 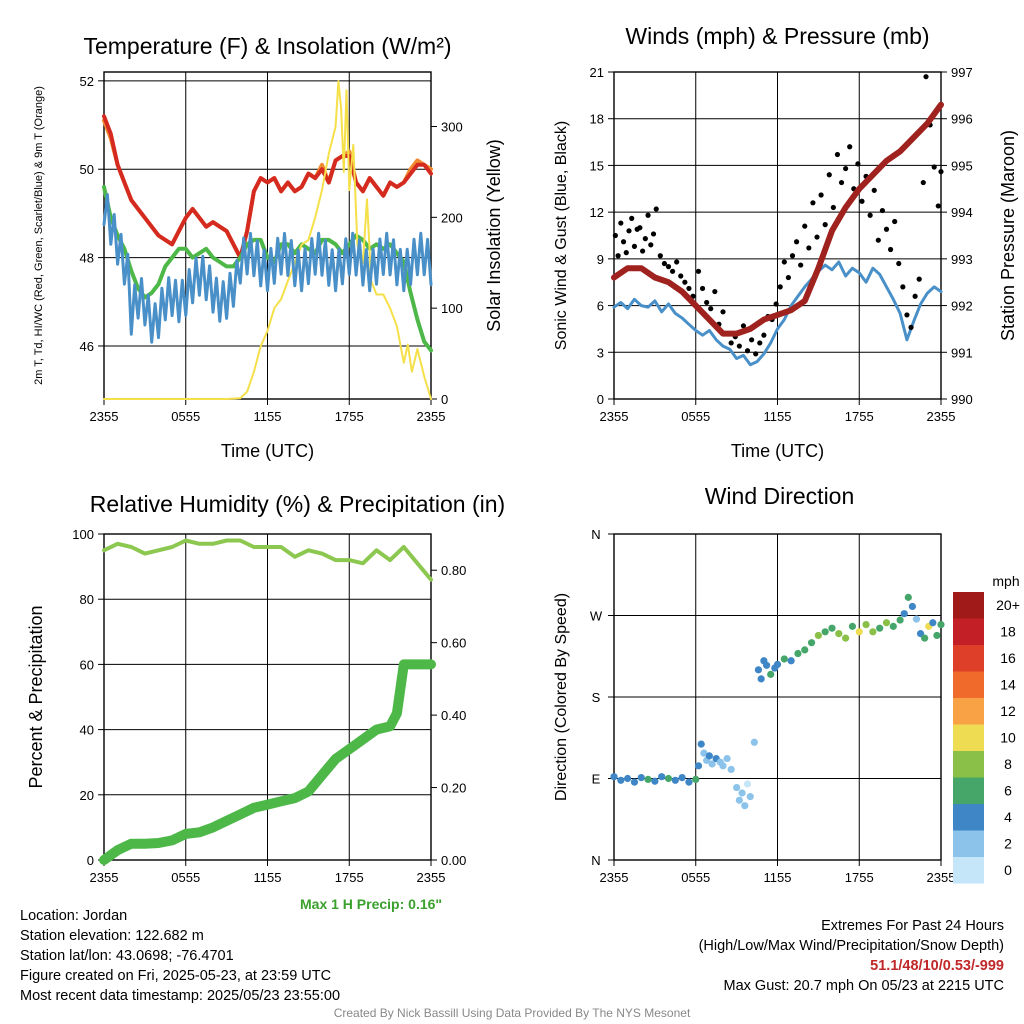 I want to click on wind-ytick-right-label: 996, so click(x=962, y=119).